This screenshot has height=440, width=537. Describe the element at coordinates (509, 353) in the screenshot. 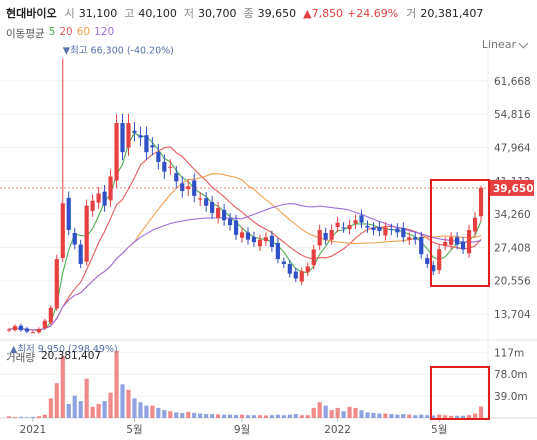

I see `volume-tick-label: 117m` at that location.